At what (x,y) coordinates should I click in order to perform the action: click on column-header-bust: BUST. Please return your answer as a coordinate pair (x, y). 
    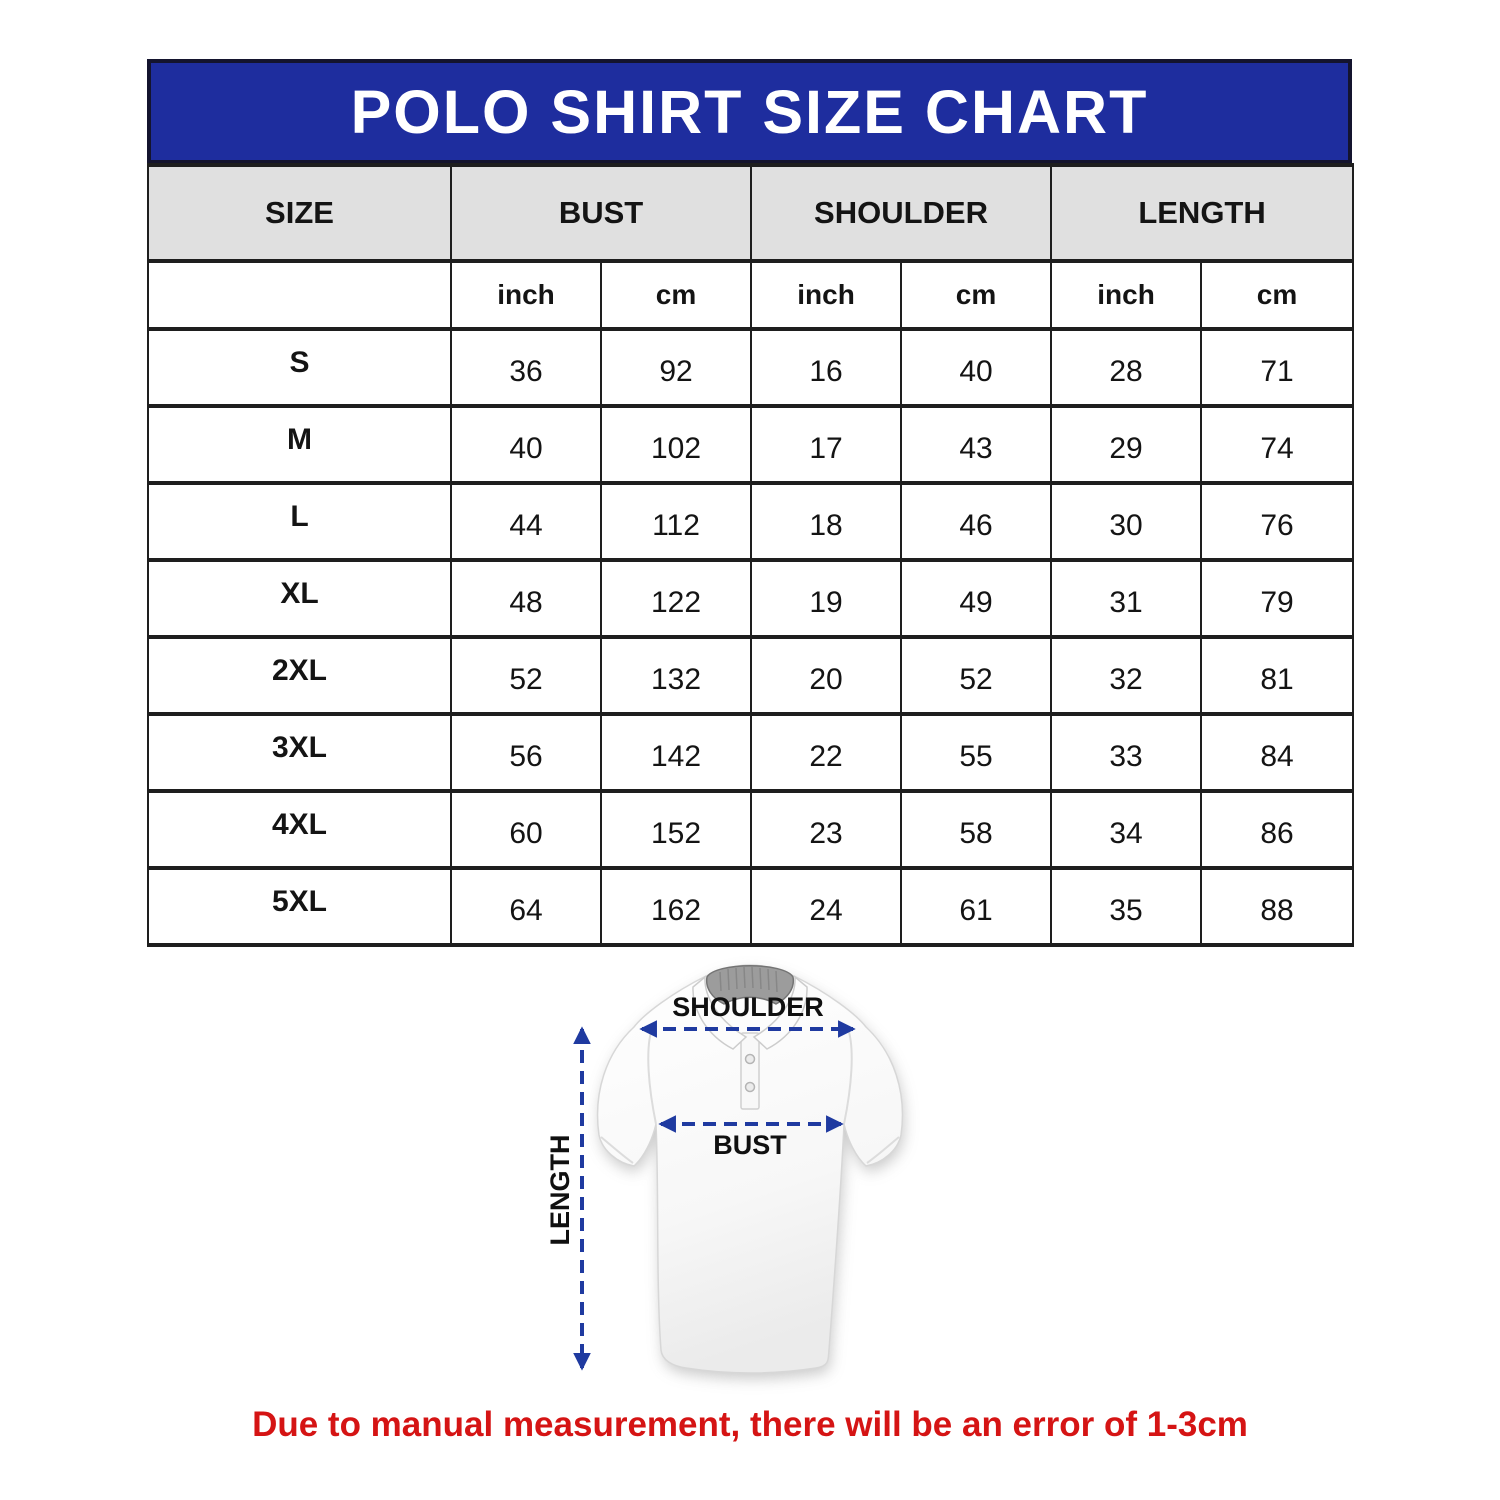
    Looking at the image, I should click on (601, 213).